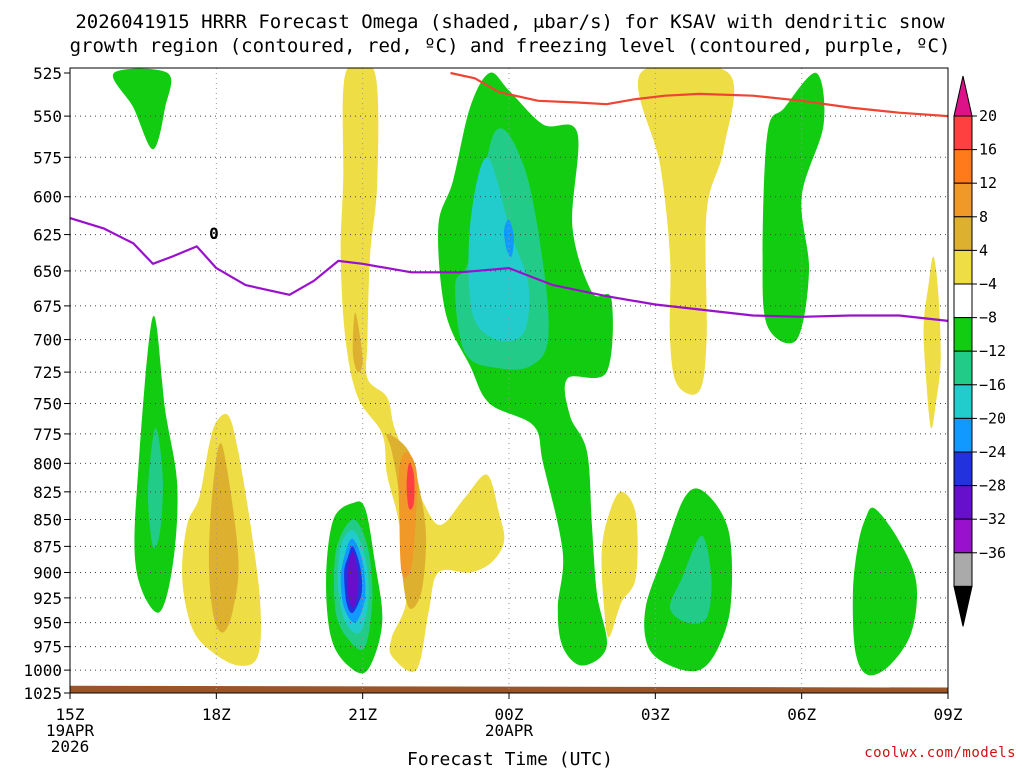 The image size is (1024, 768). I want to click on colorbar-label: −12, so click(992, 351).